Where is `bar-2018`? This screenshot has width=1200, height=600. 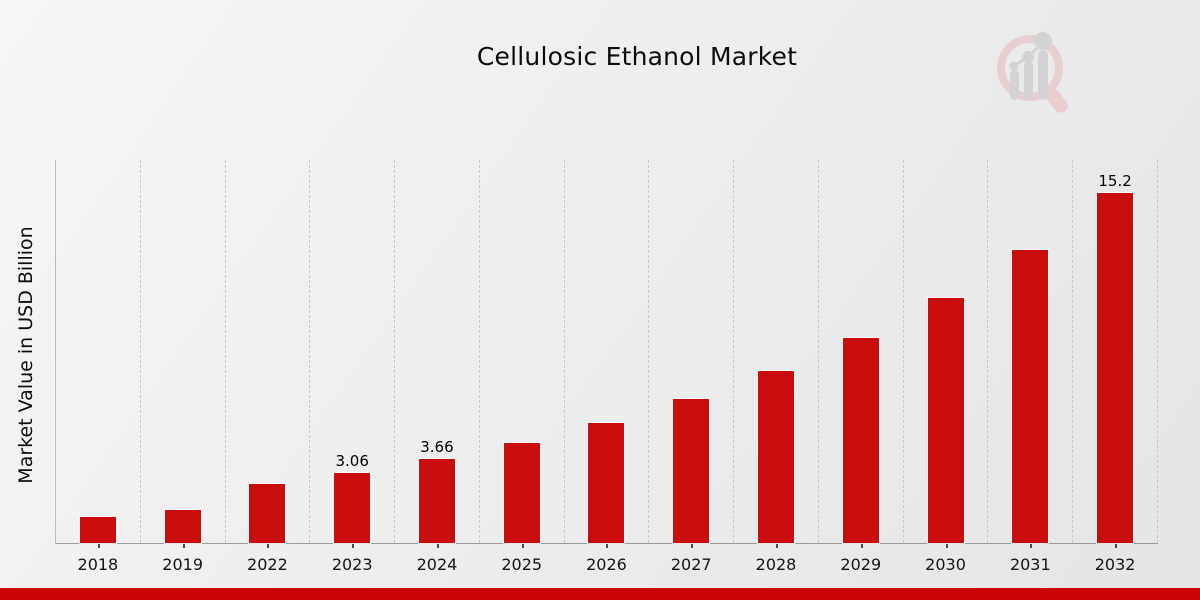
bar-2018 is located at coordinates (97, 530).